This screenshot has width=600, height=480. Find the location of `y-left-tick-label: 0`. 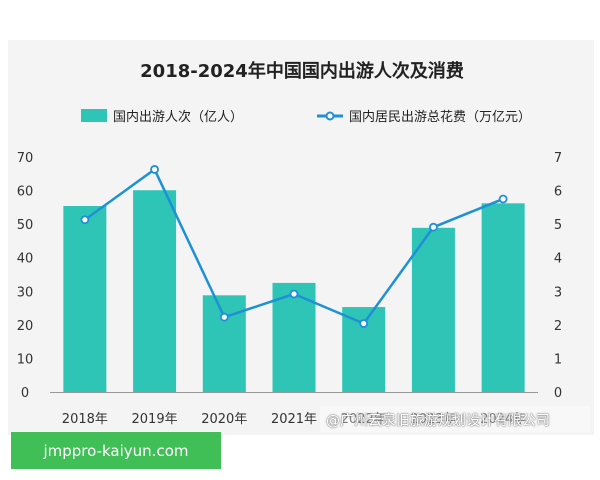

y-left-tick-label: 0 is located at coordinates (25, 393).